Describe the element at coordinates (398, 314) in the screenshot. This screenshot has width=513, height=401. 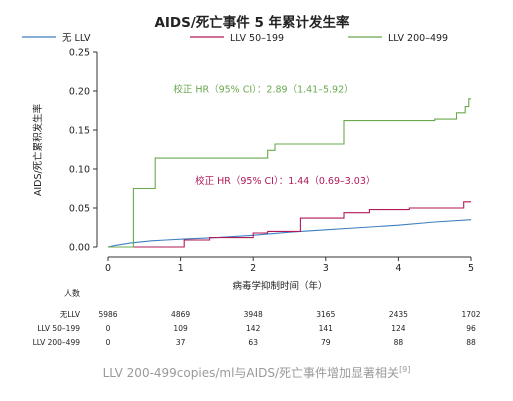
I see `risk-cell: 2435` at that location.